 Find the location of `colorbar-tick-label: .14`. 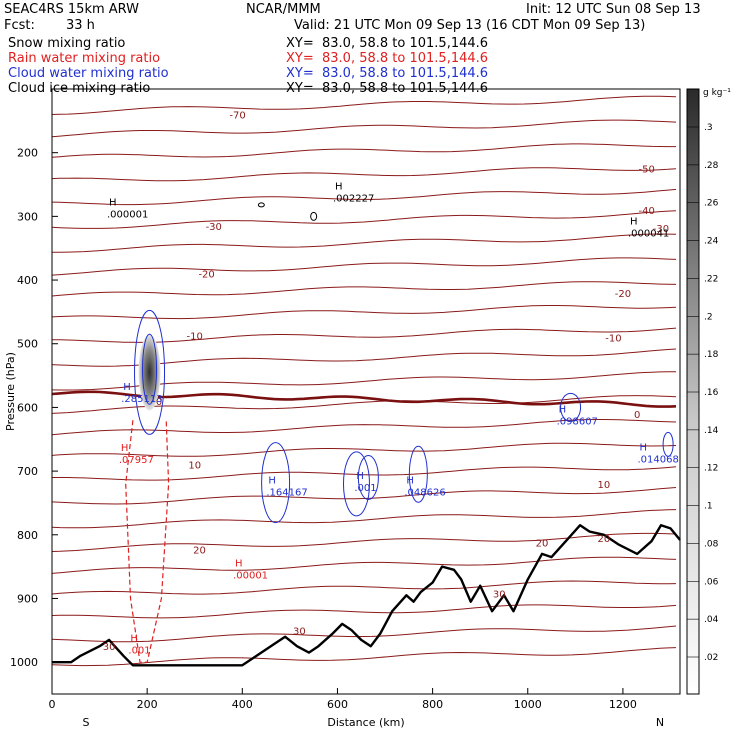

colorbar-tick-label: .14 is located at coordinates (711, 431).